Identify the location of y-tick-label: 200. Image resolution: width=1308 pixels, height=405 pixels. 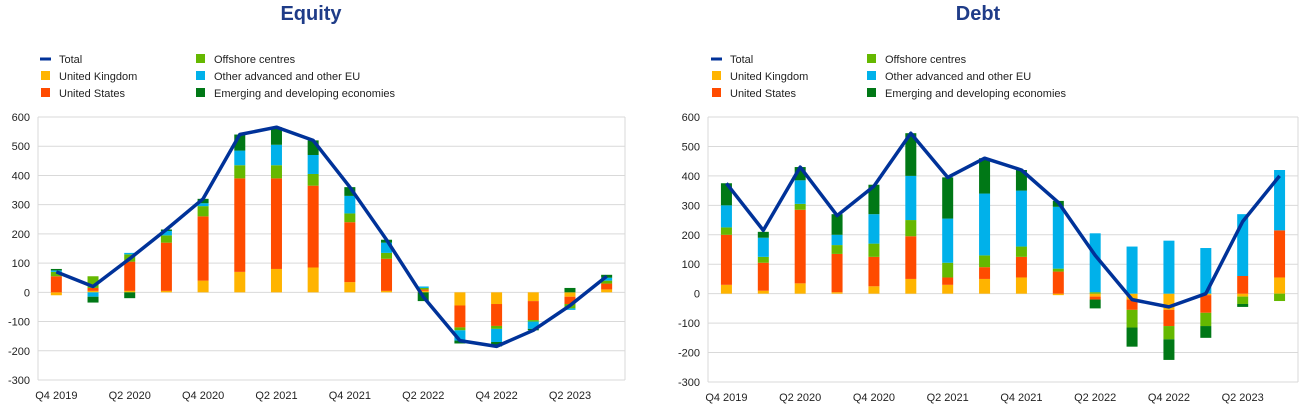
(21, 235).